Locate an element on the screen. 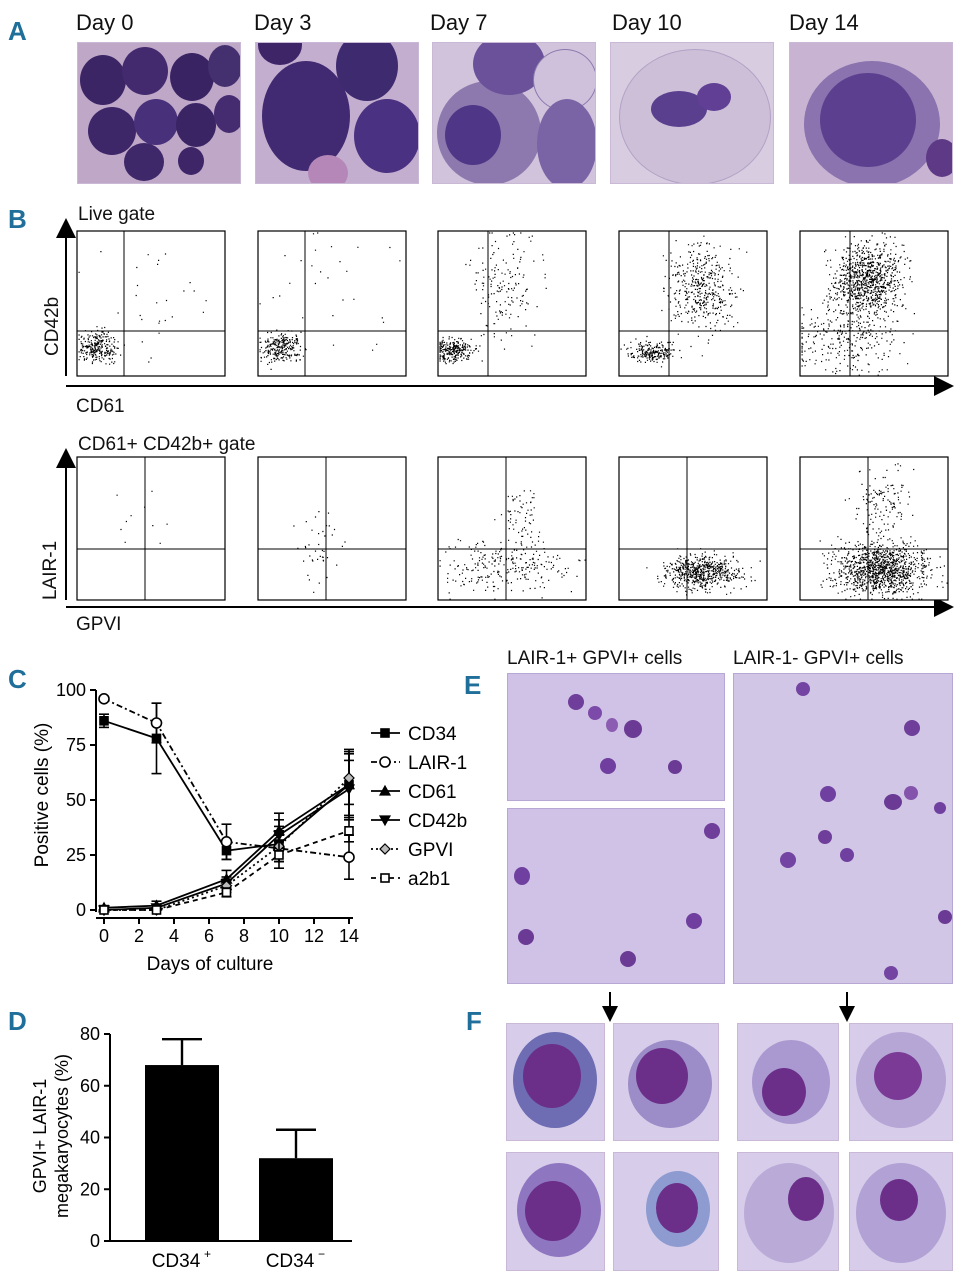  chart-c-xtick: 10 is located at coordinates (279, 936).